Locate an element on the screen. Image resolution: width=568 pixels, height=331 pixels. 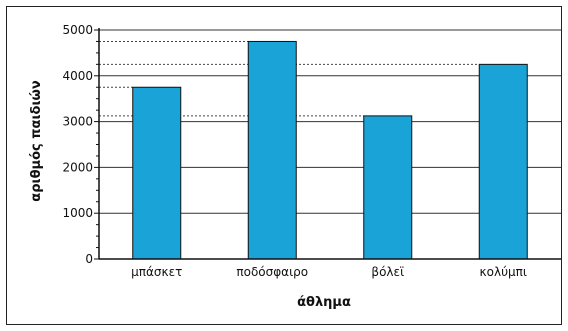
y-tick-label: 1000 is located at coordinates (77, 213).